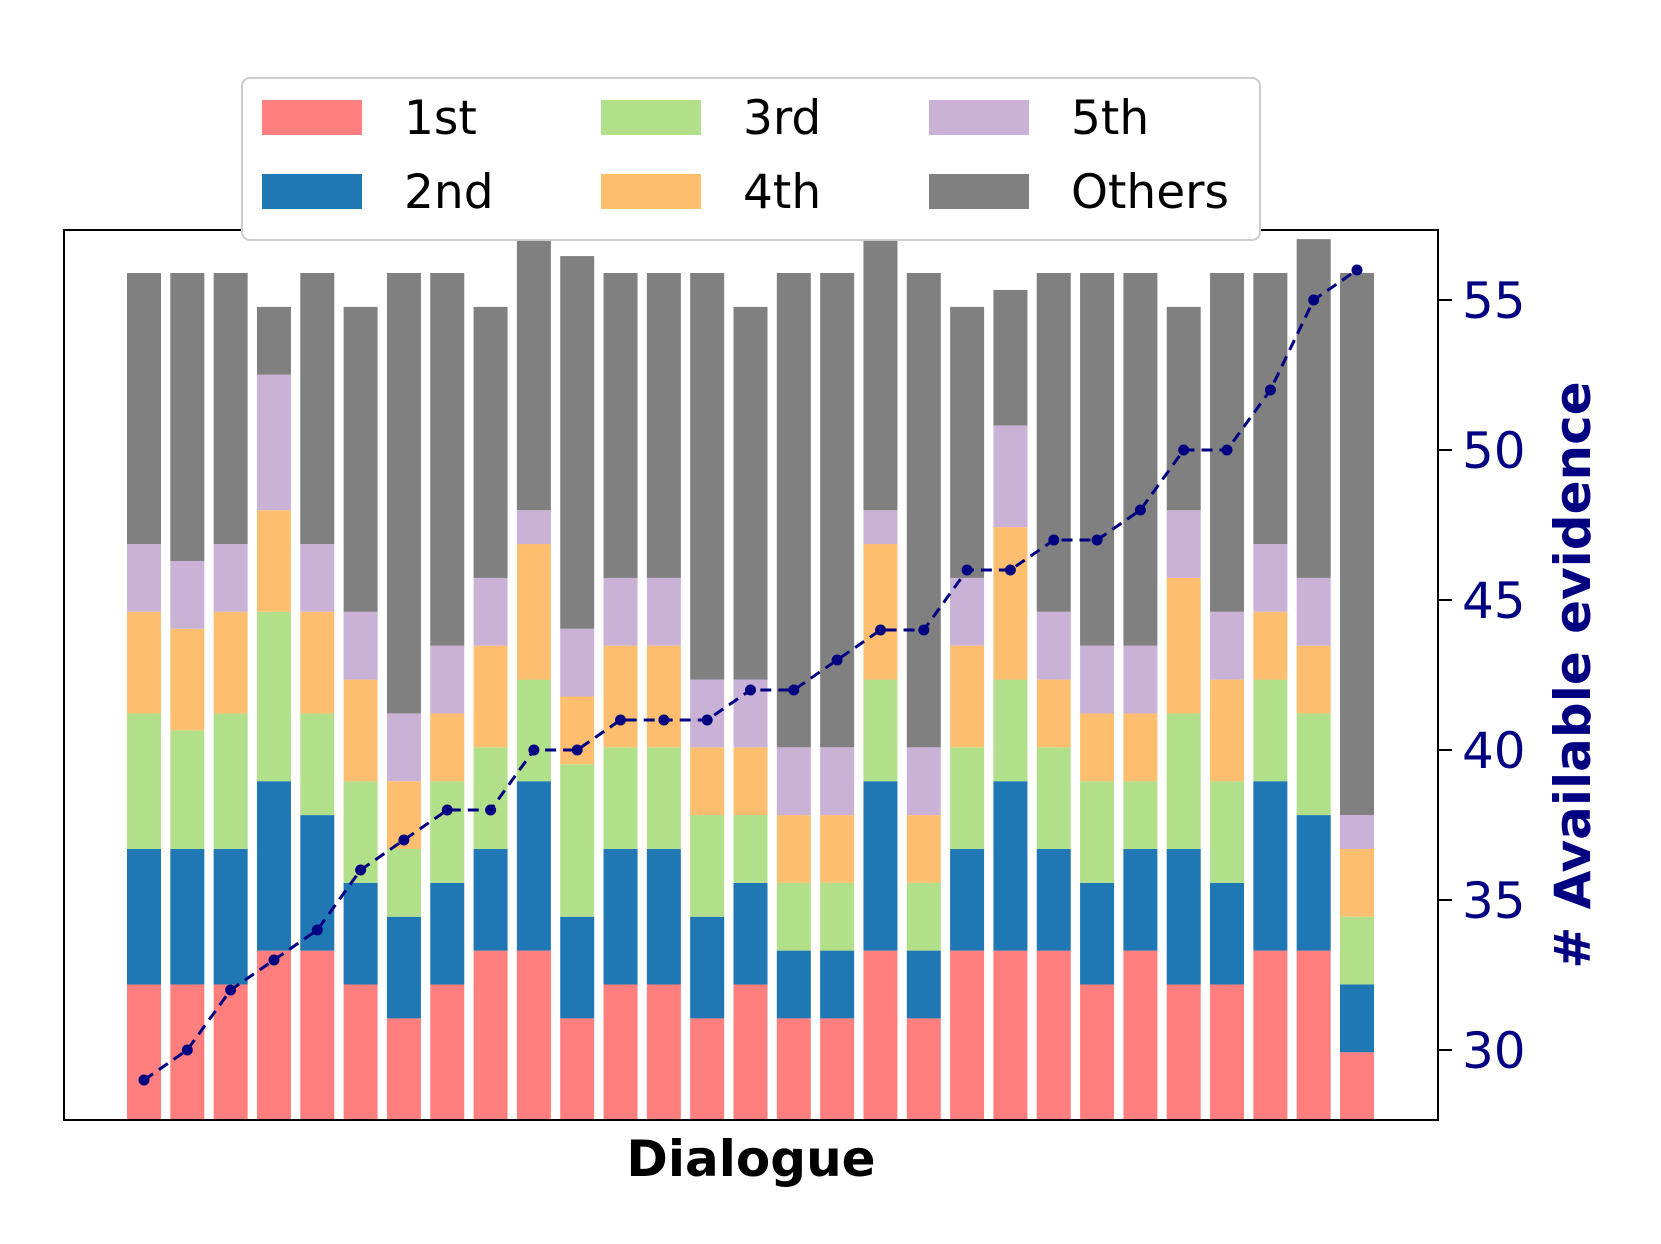 The height and width of the screenshot is (1244, 1661). I want to click on legend-swatch-4th, so click(651, 191).